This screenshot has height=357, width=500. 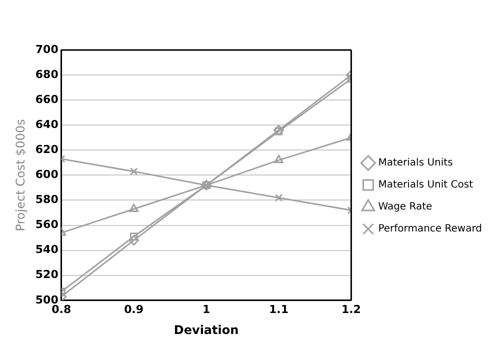 What do you see at coordinates (47, 49) in the screenshot?
I see `y-tick-label: 700` at bounding box center [47, 49].